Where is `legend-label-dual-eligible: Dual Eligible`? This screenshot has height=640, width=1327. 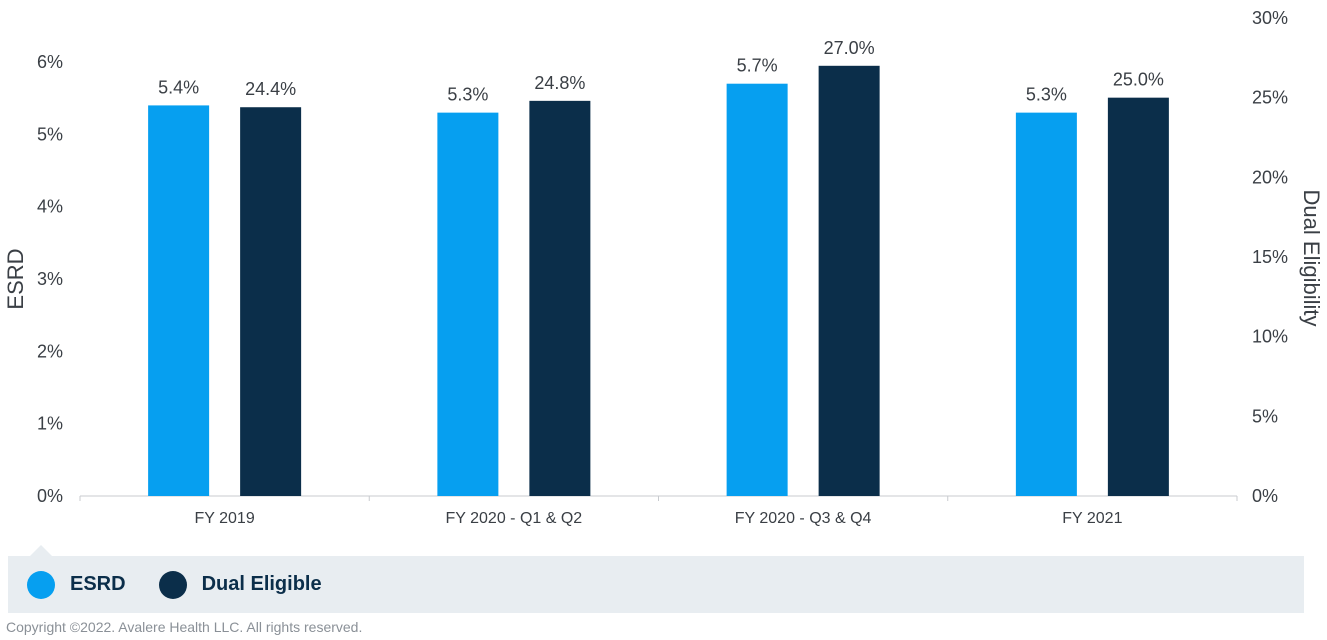
legend-label-dual-eligible: Dual Eligible is located at coordinates (261, 584).